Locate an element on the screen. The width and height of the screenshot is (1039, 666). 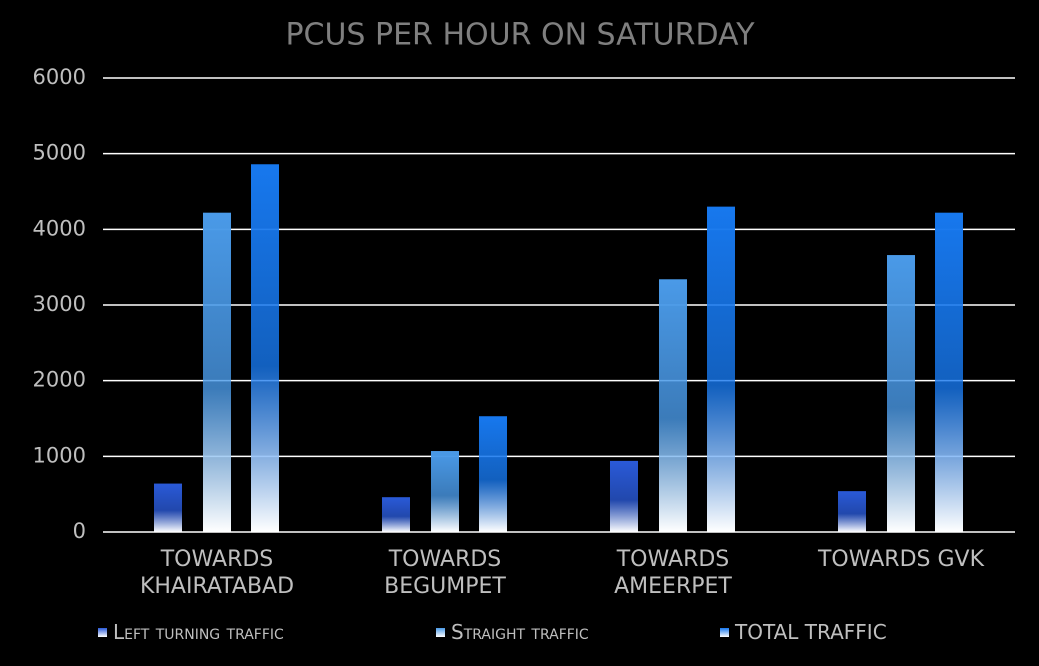
x-tick-label: TOWARDS AMEERPET is located at coordinates (673, 573).